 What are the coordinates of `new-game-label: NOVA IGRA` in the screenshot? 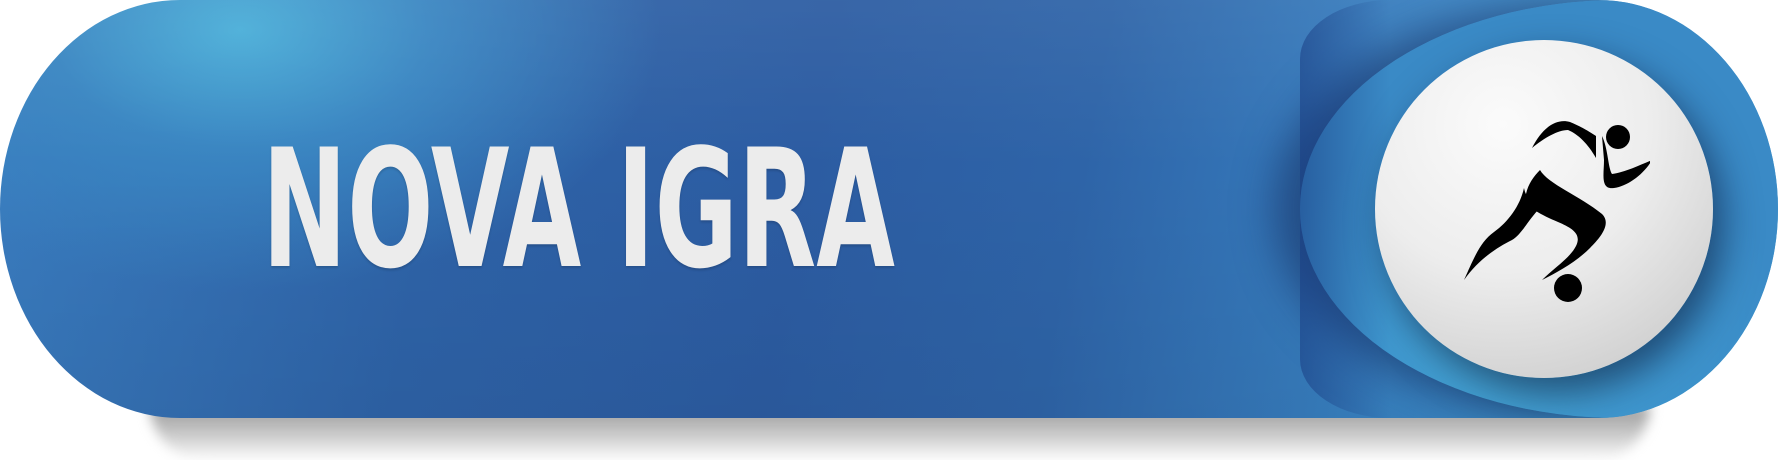 It's located at (578, 209).